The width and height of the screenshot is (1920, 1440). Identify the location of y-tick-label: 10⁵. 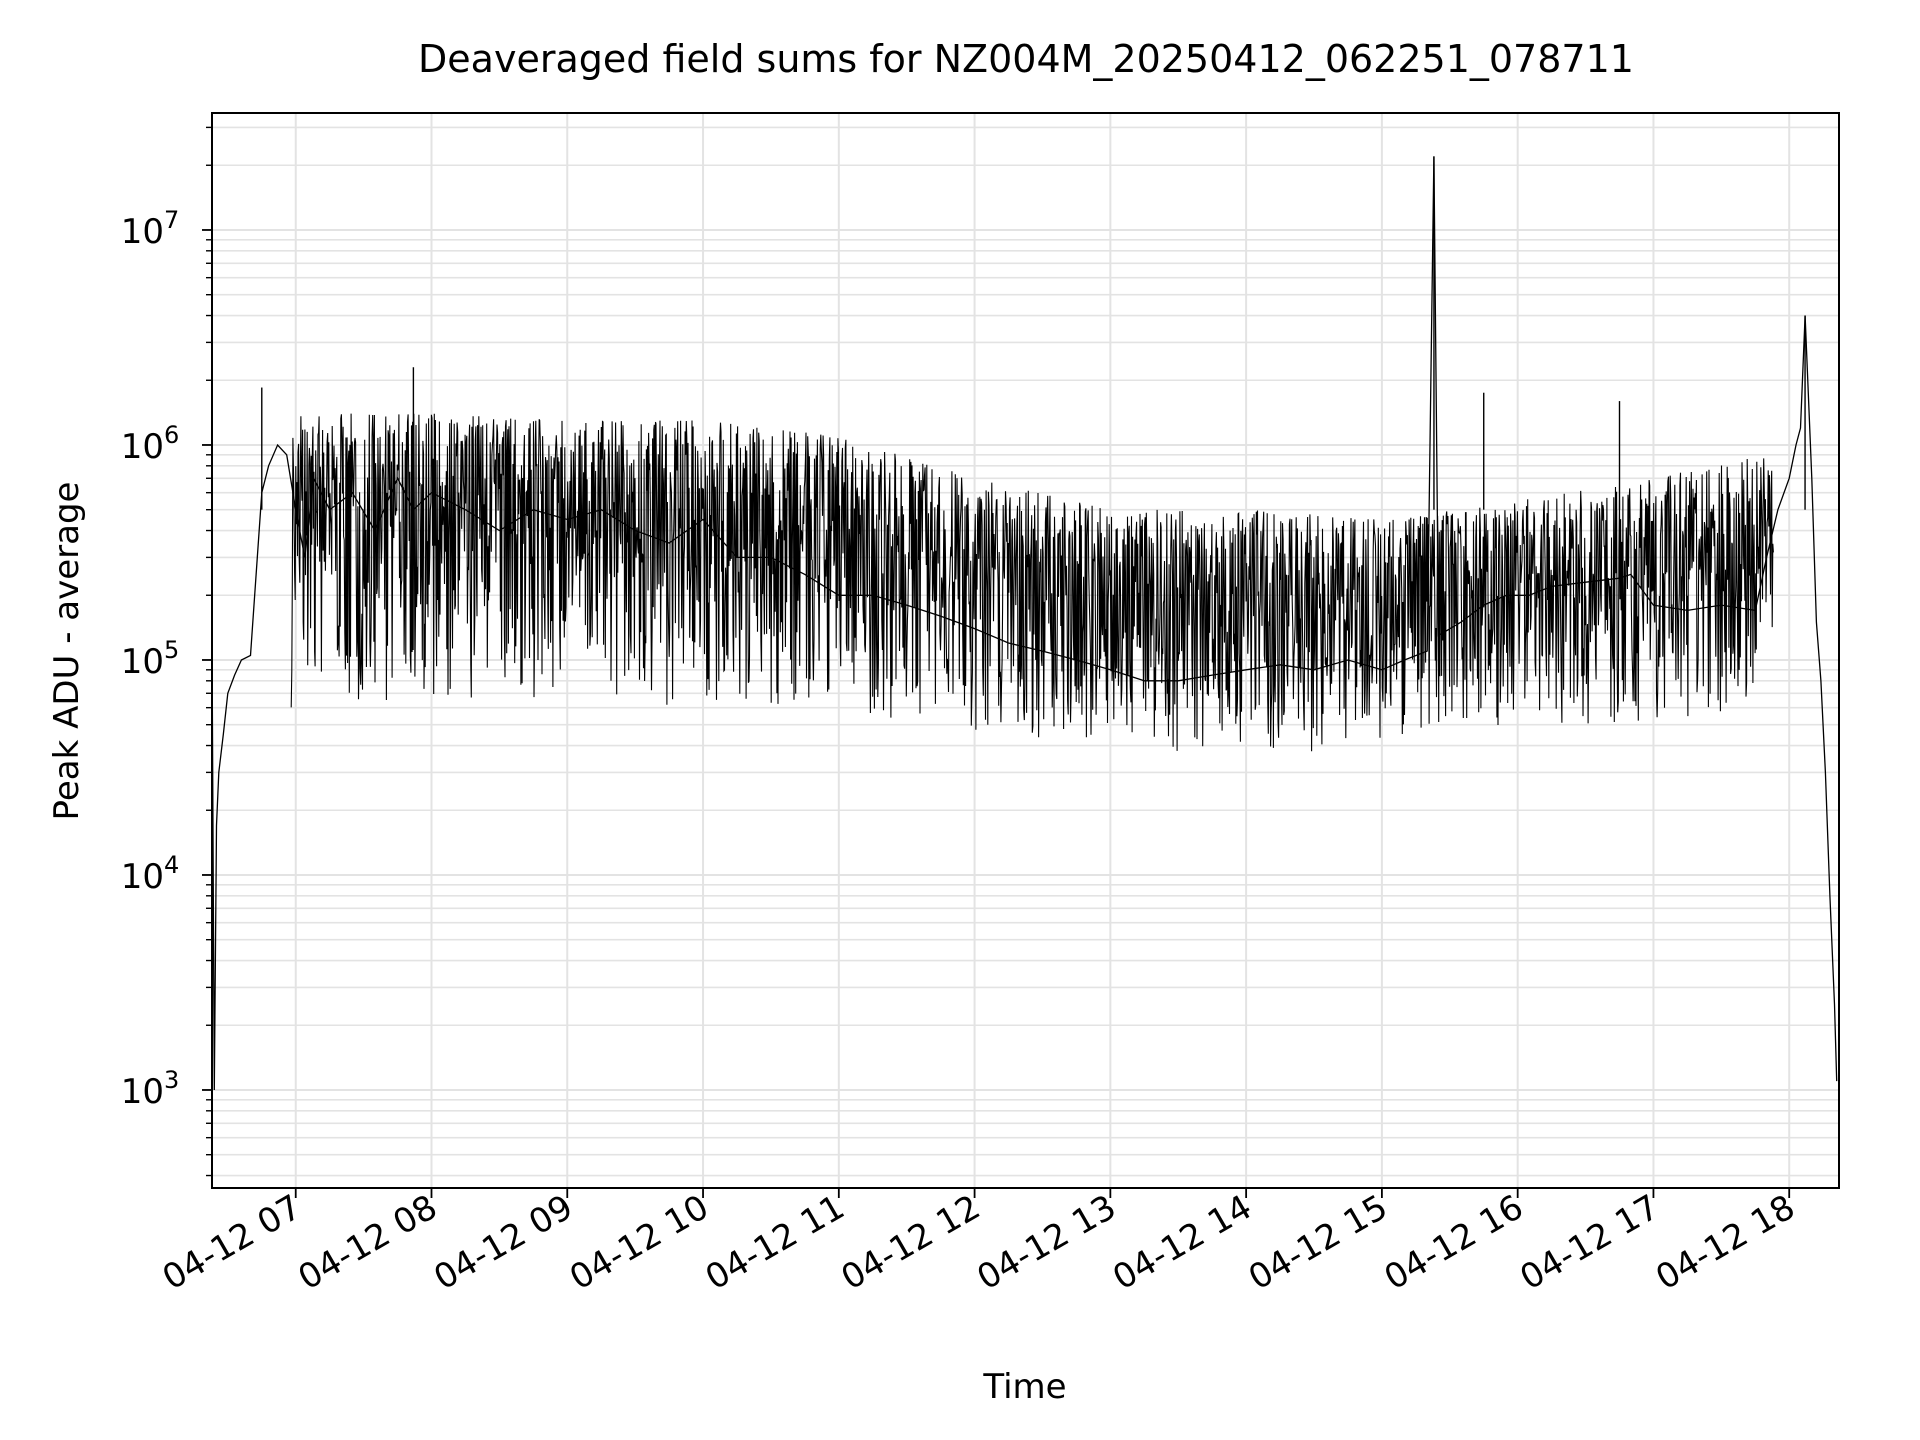
(150, 659).